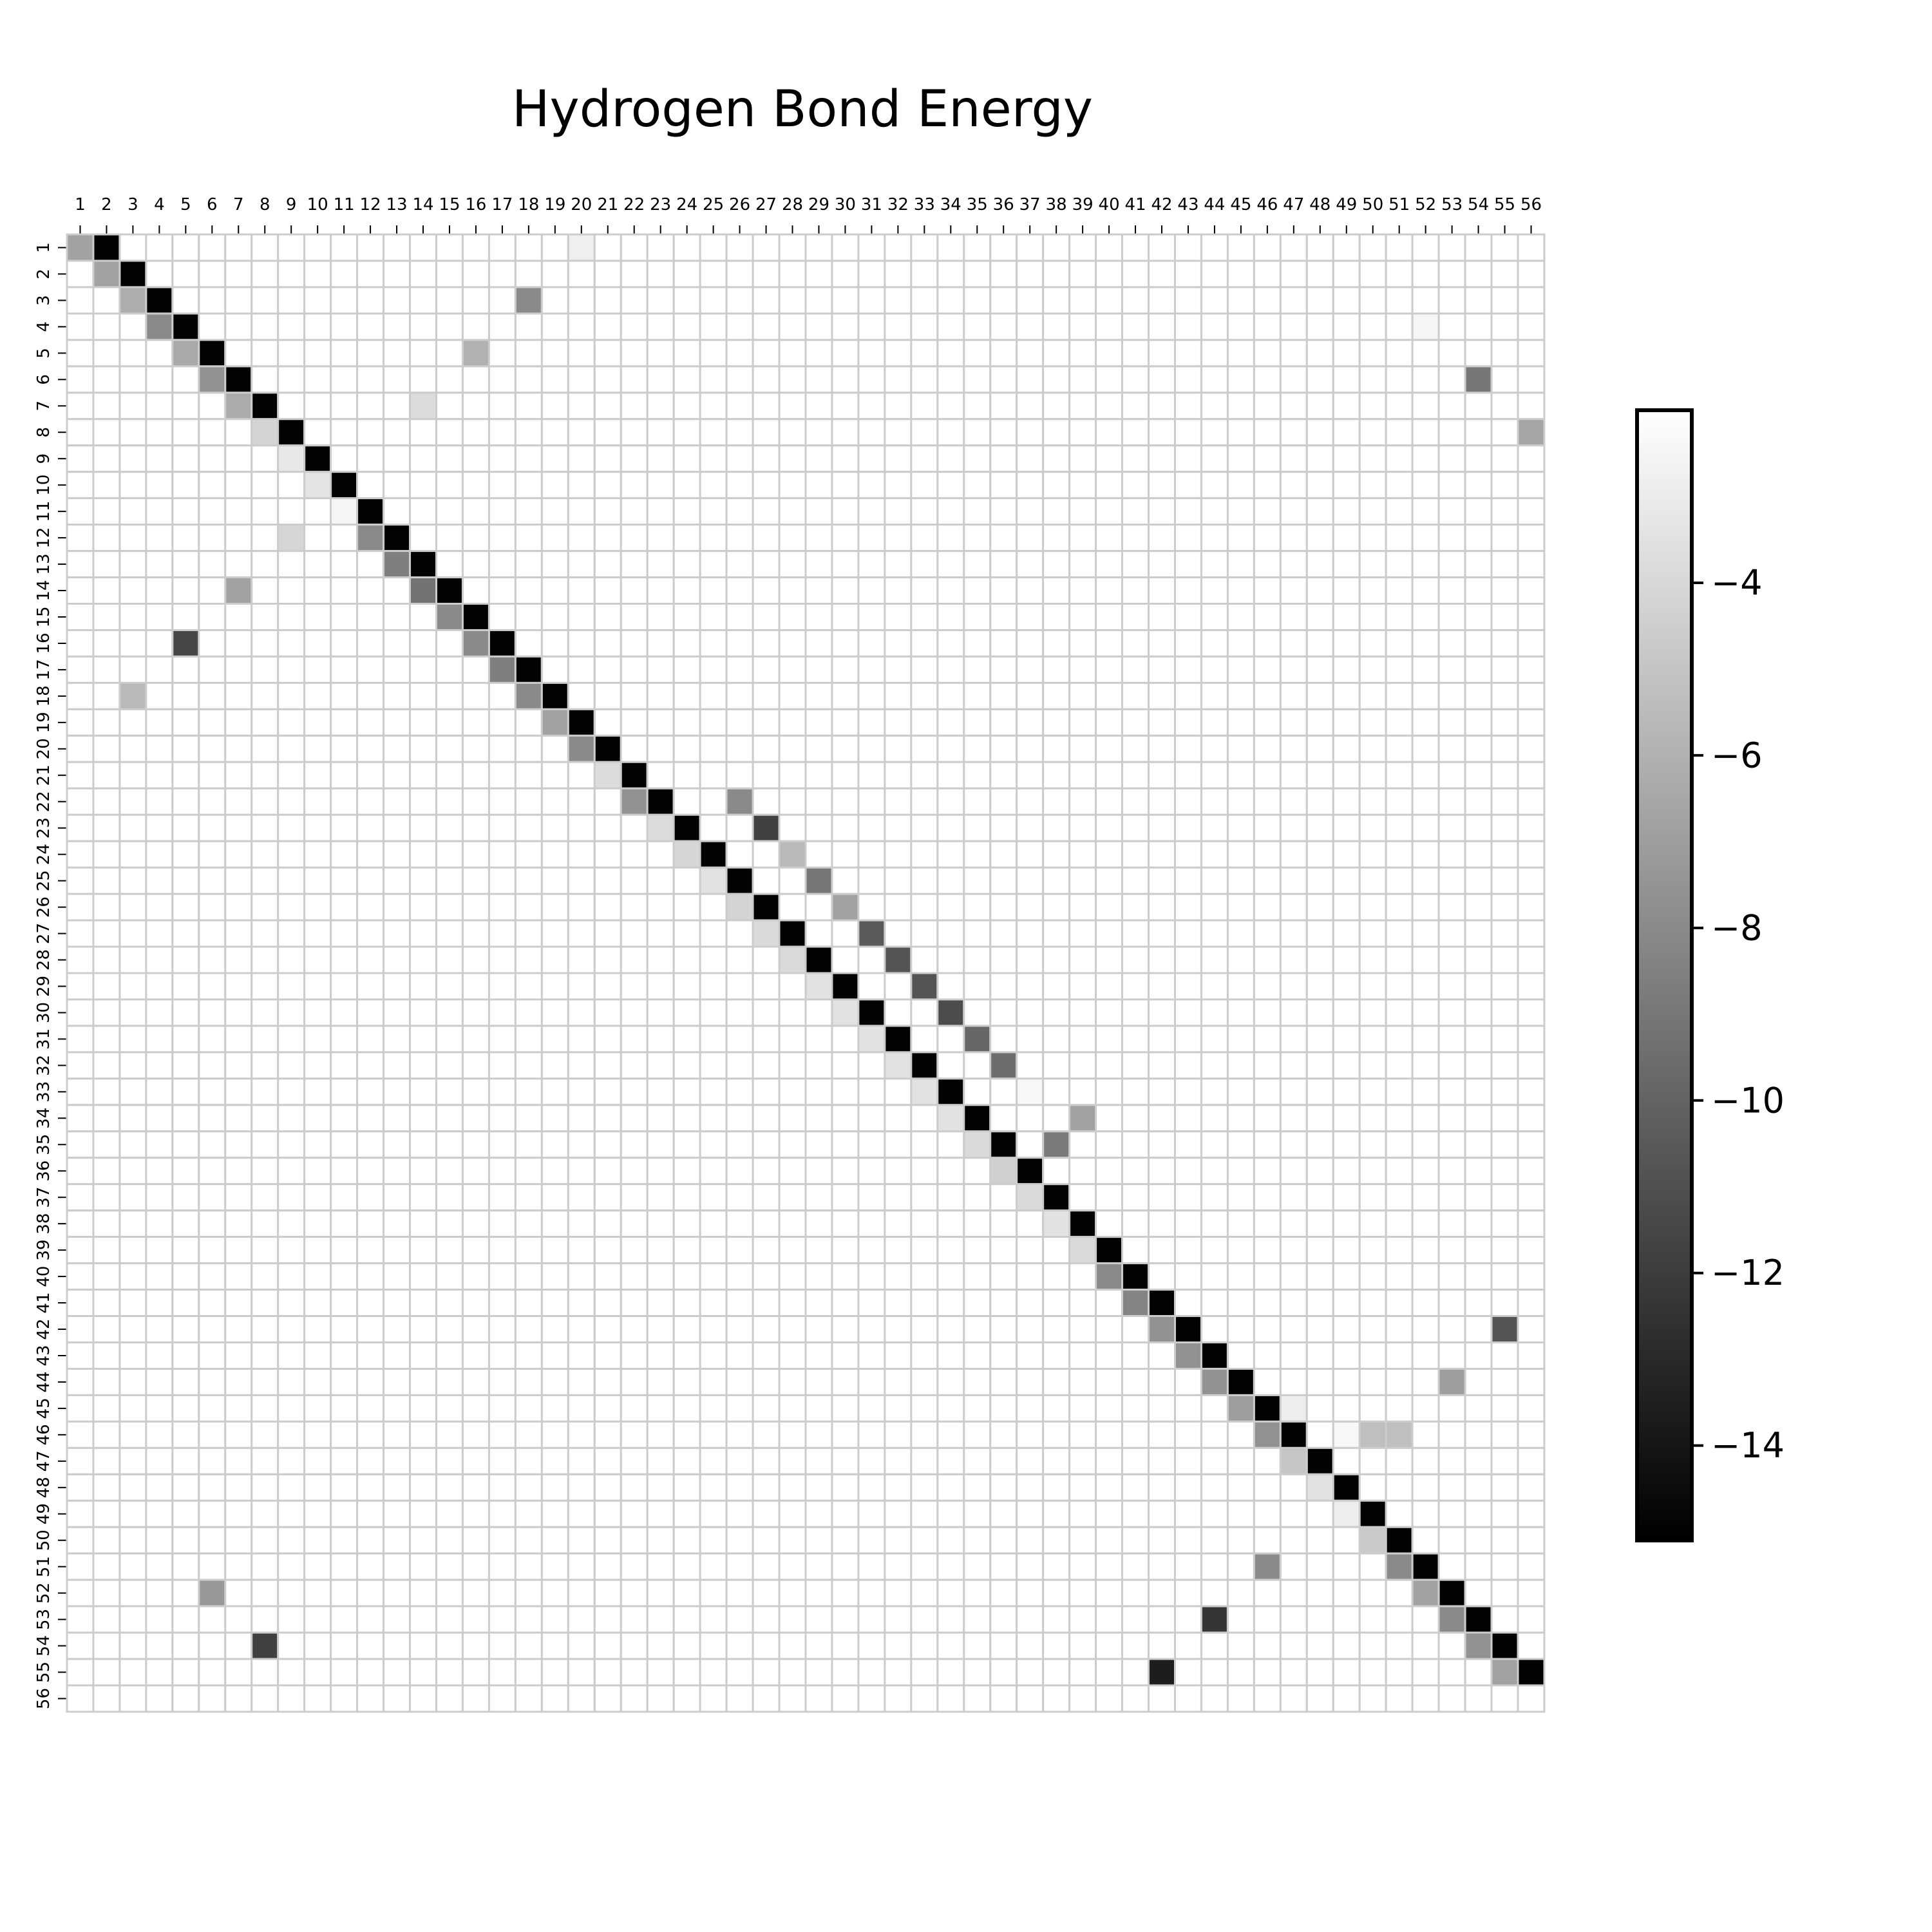 Image resolution: width=1932 pixels, height=1932 pixels. I want to click on y-tick-label: 38, so click(44, 1224).